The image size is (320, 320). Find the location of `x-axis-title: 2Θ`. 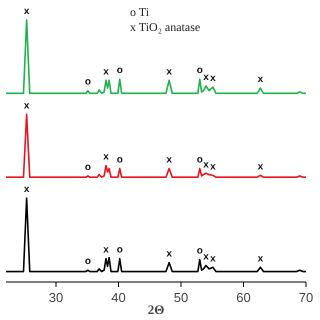

x-axis-title: 2Θ is located at coordinates (156, 309).